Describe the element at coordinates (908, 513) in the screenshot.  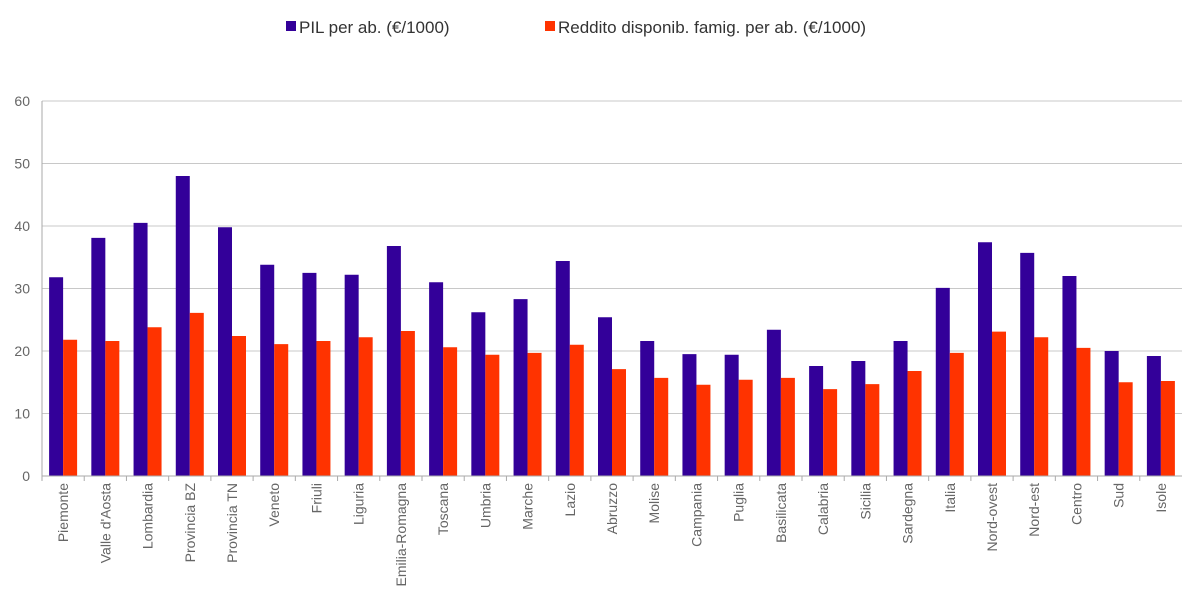
I see `x-tick-label: Sardegna` at that location.